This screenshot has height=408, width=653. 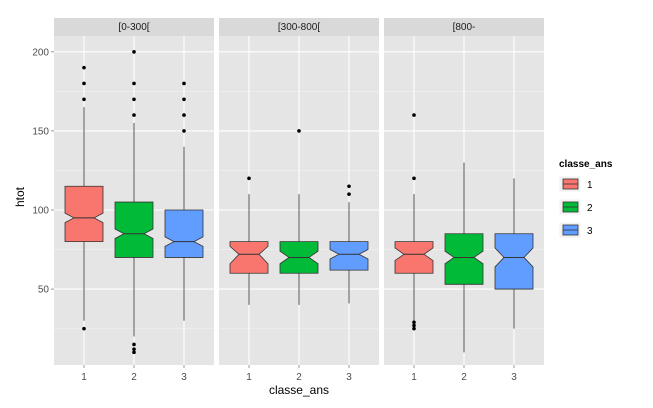 What do you see at coordinates (575, 207) in the screenshot?
I see `legend-entry: 2` at bounding box center [575, 207].